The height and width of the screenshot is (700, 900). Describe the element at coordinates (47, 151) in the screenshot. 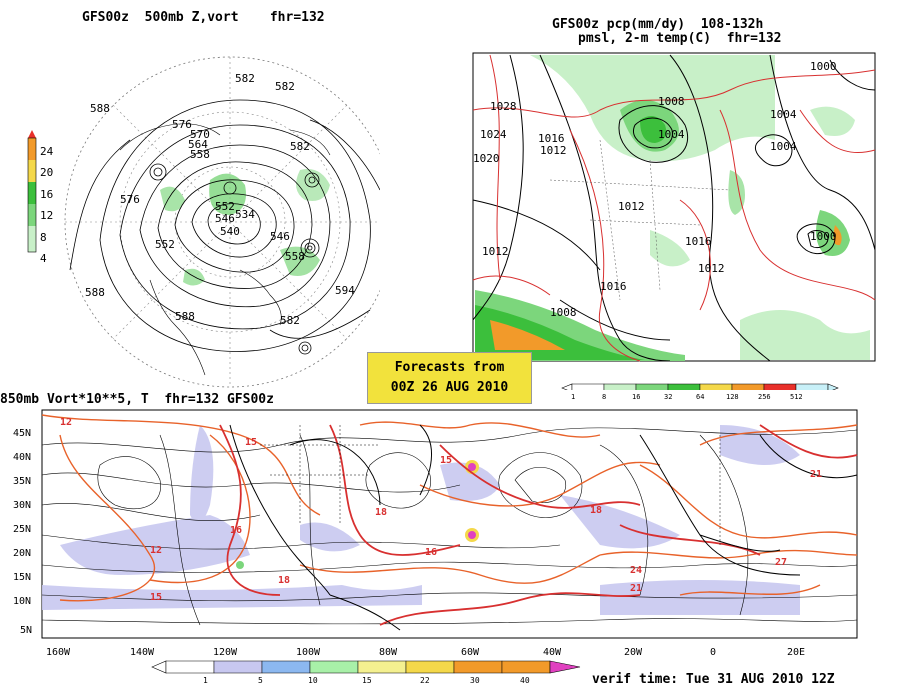

I see `colorbar-tick: 24` at that location.